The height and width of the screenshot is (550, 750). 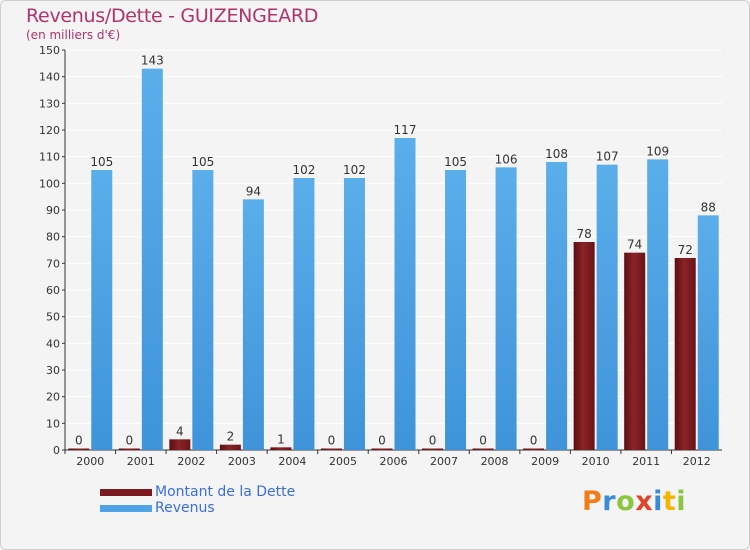 What do you see at coordinates (646, 461) in the screenshot?
I see `x-tick-label: 2011` at bounding box center [646, 461].